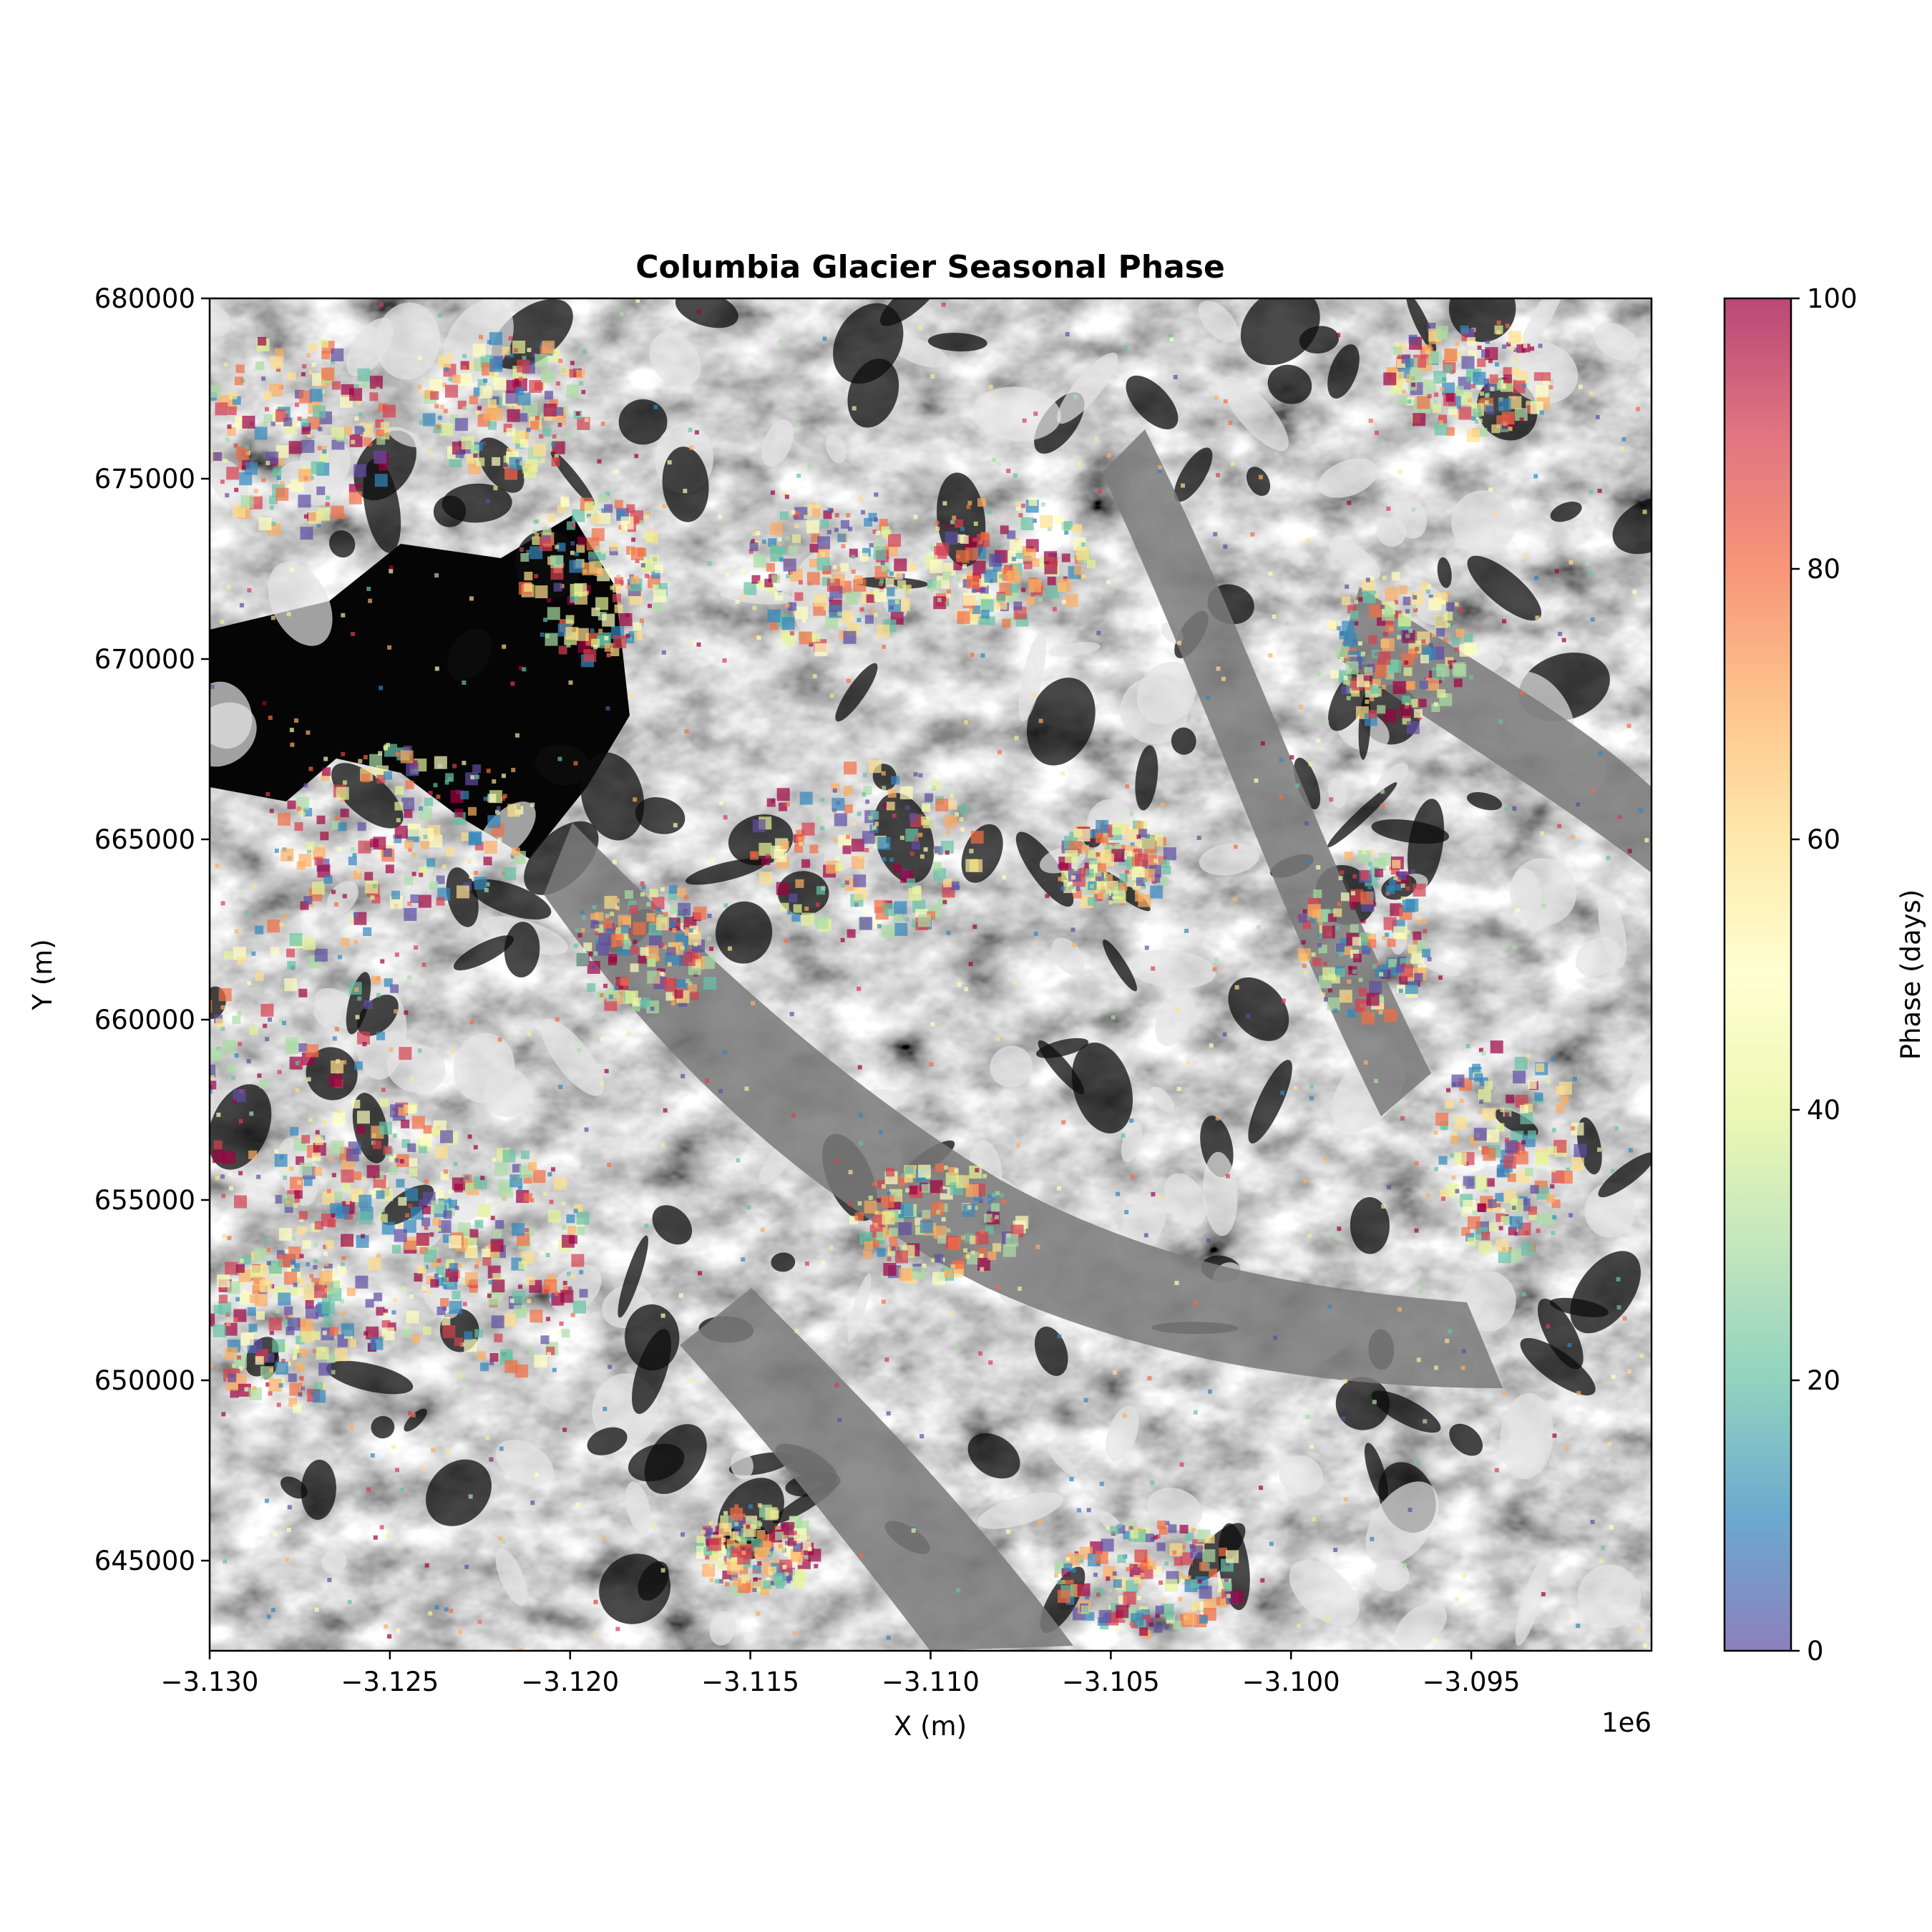 The width and height of the screenshot is (1932, 1932). Describe the element at coordinates (876, 1469) in the screenshot. I see `glacier-tongue` at that location.